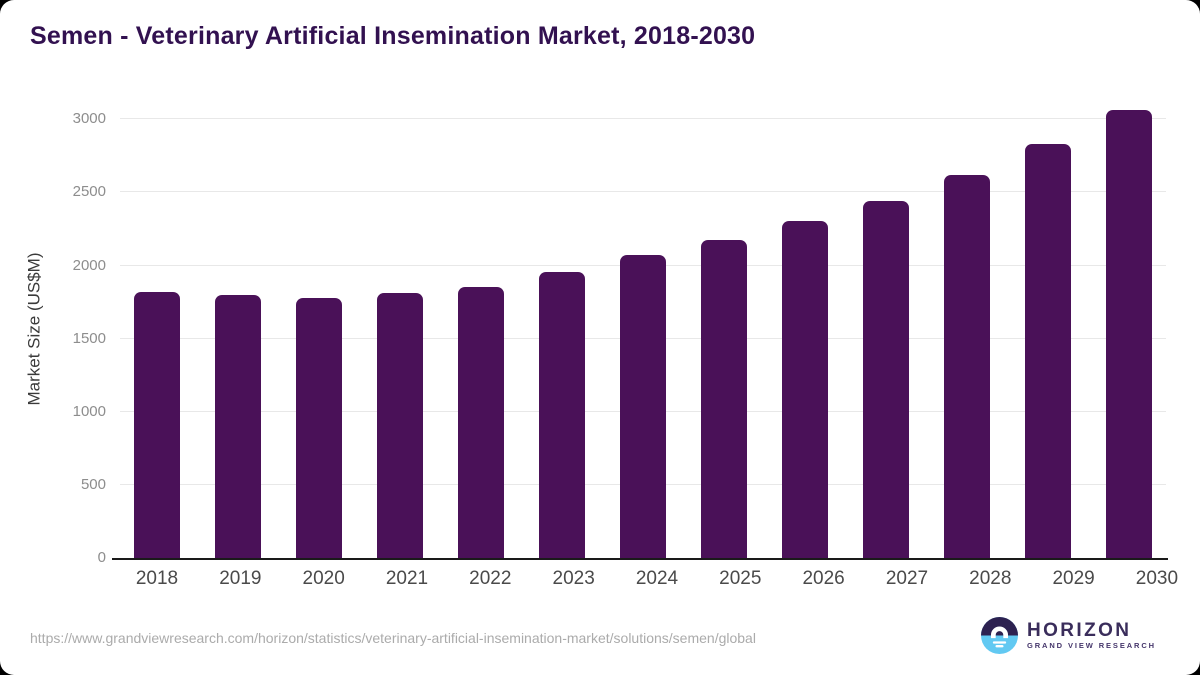 The width and height of the screenshot is (1200, 675). I want to click on y-tick-label: 2500, so click(89, 191).